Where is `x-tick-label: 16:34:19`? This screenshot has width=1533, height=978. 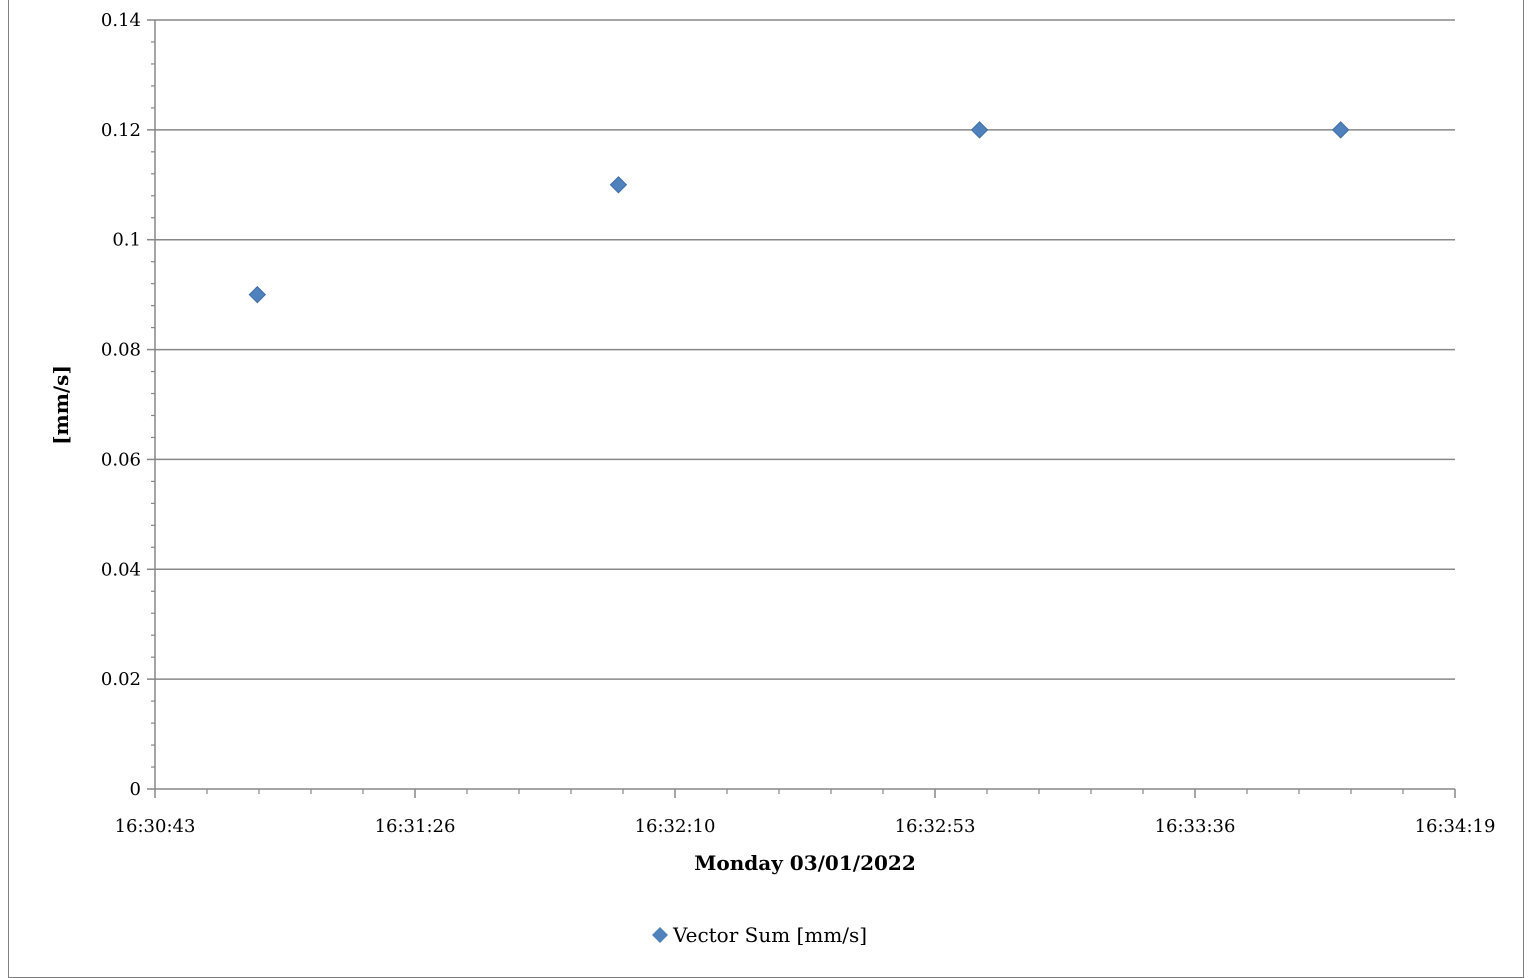
x-tick-label: 16:34:19 is located at coordinates (1455, 826).